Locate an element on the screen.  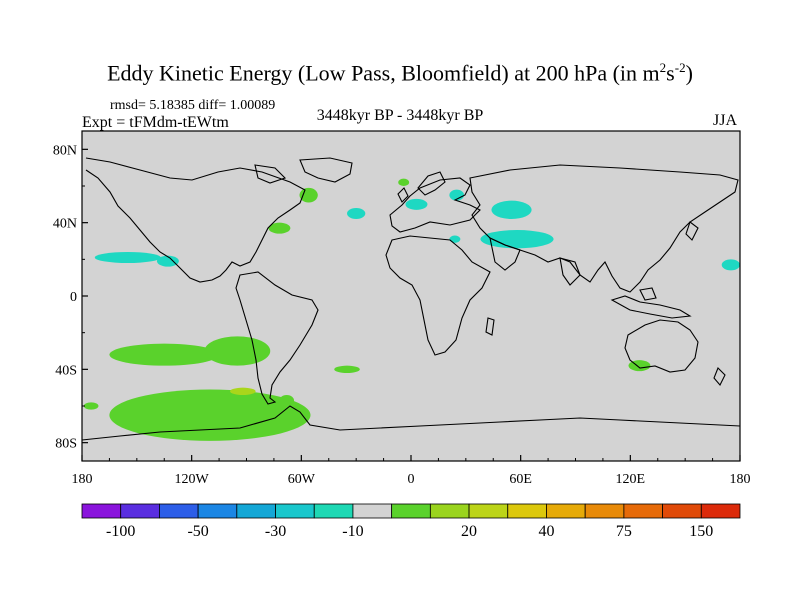
coast-new-zealand is located at coordinates (719, 376).